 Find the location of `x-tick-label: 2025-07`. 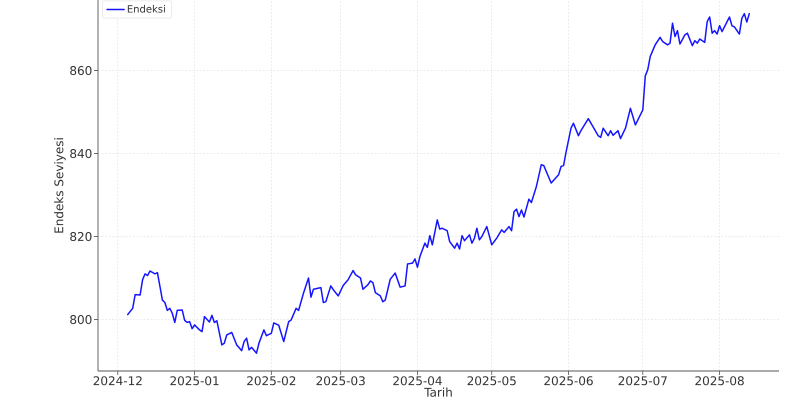

x-tick-label: 2025-07 is located at coordinates (642, 381).